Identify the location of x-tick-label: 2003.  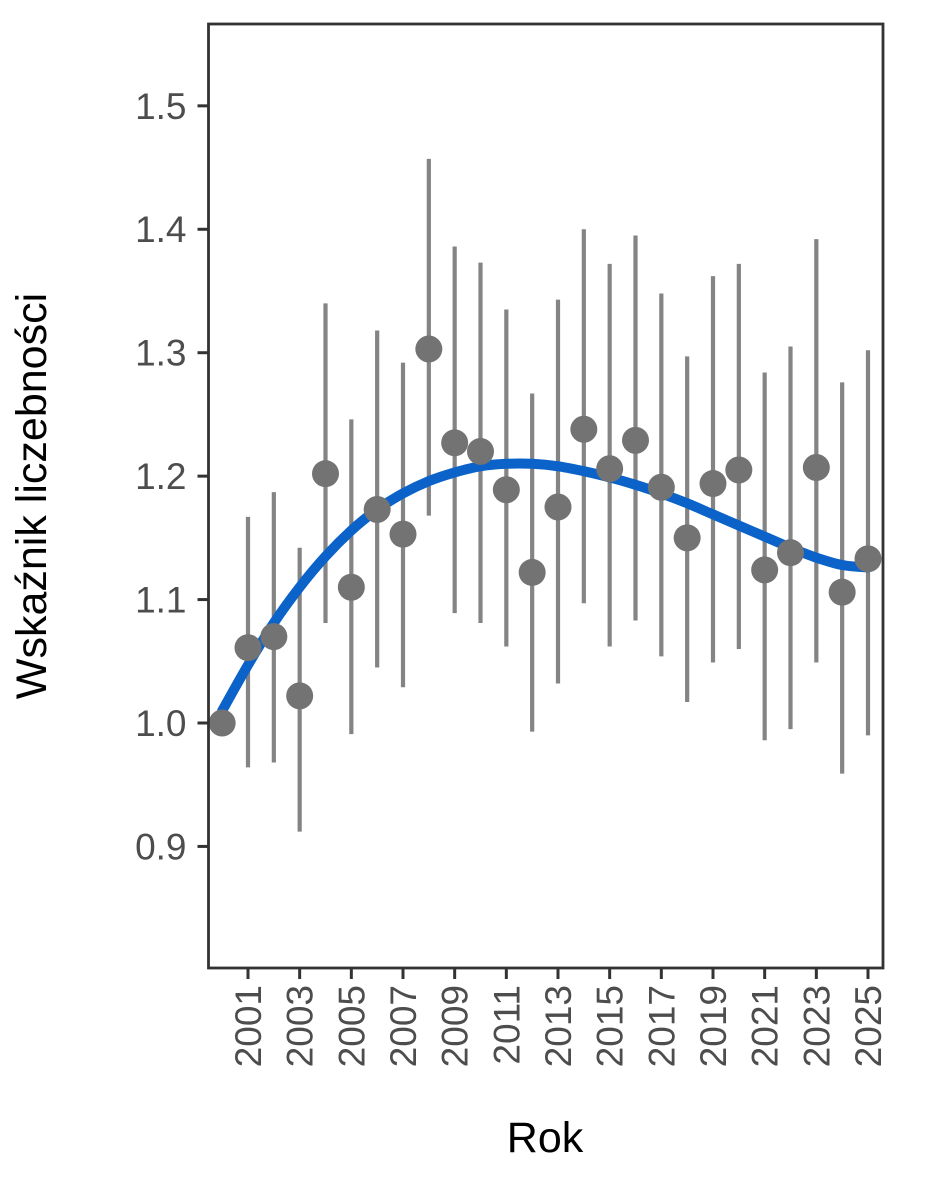
(300, 1026).